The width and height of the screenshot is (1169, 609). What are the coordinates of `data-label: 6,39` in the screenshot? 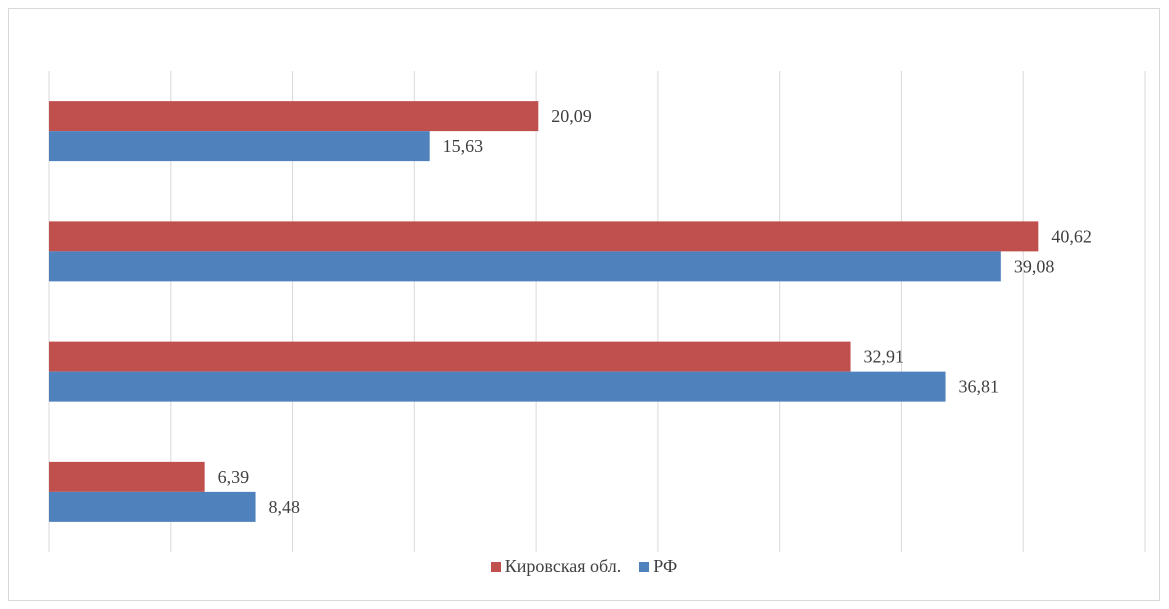 It's located at (234, 477).